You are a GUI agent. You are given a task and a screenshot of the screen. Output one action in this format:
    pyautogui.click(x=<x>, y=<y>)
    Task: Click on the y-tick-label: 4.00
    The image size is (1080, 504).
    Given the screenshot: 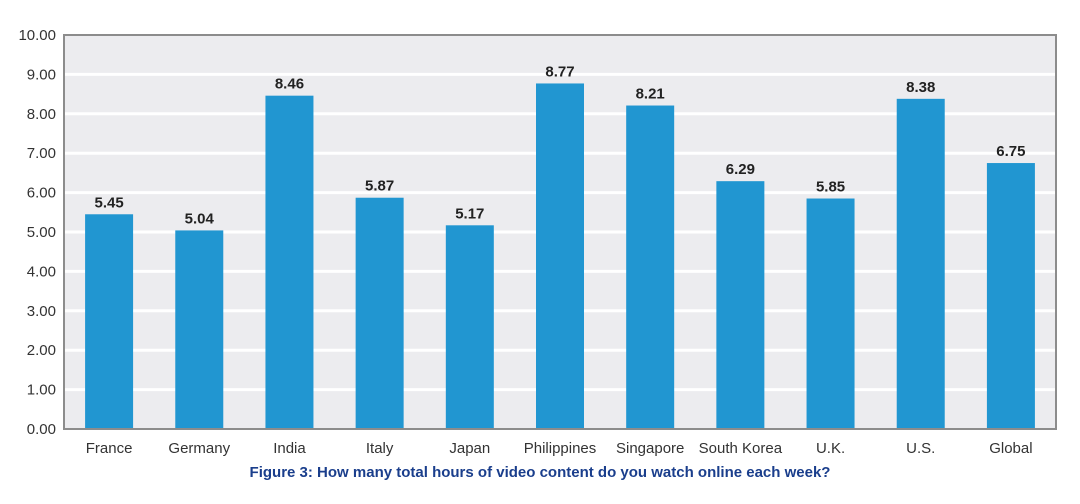 What is the action you would take?
    pyautogui.click(x=41, y=271)
    